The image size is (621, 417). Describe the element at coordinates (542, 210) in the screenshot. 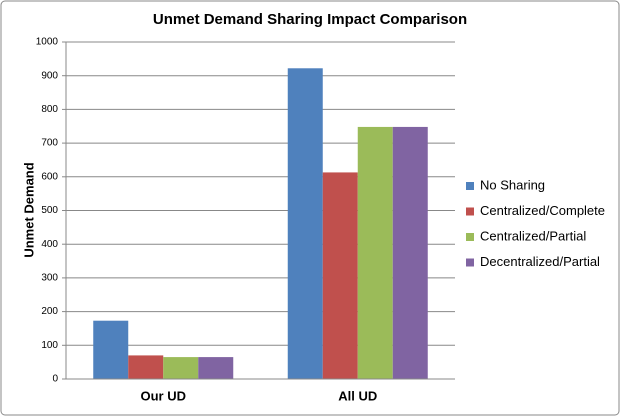

I see `legend-label: Centralized/Complete` at that location.